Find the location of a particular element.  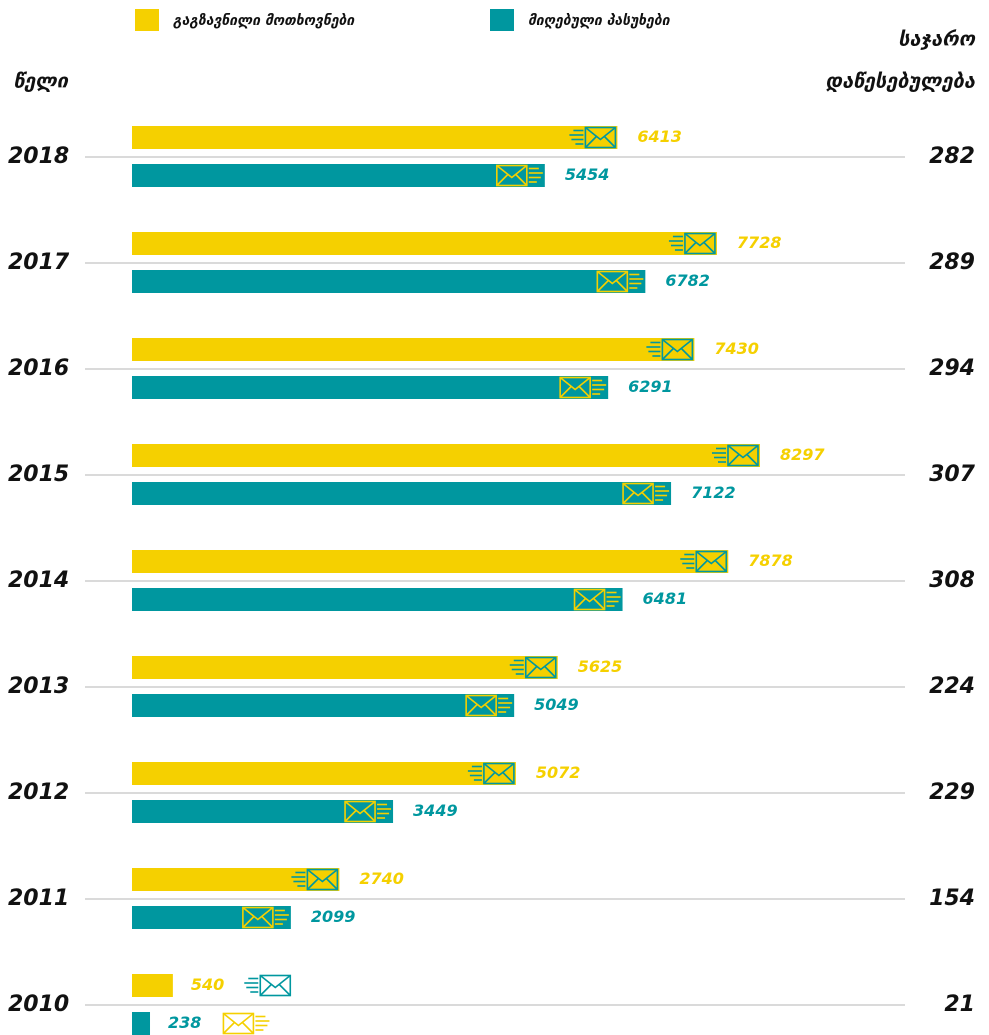

value-label: 238 is located at coordinates (184, 1022).